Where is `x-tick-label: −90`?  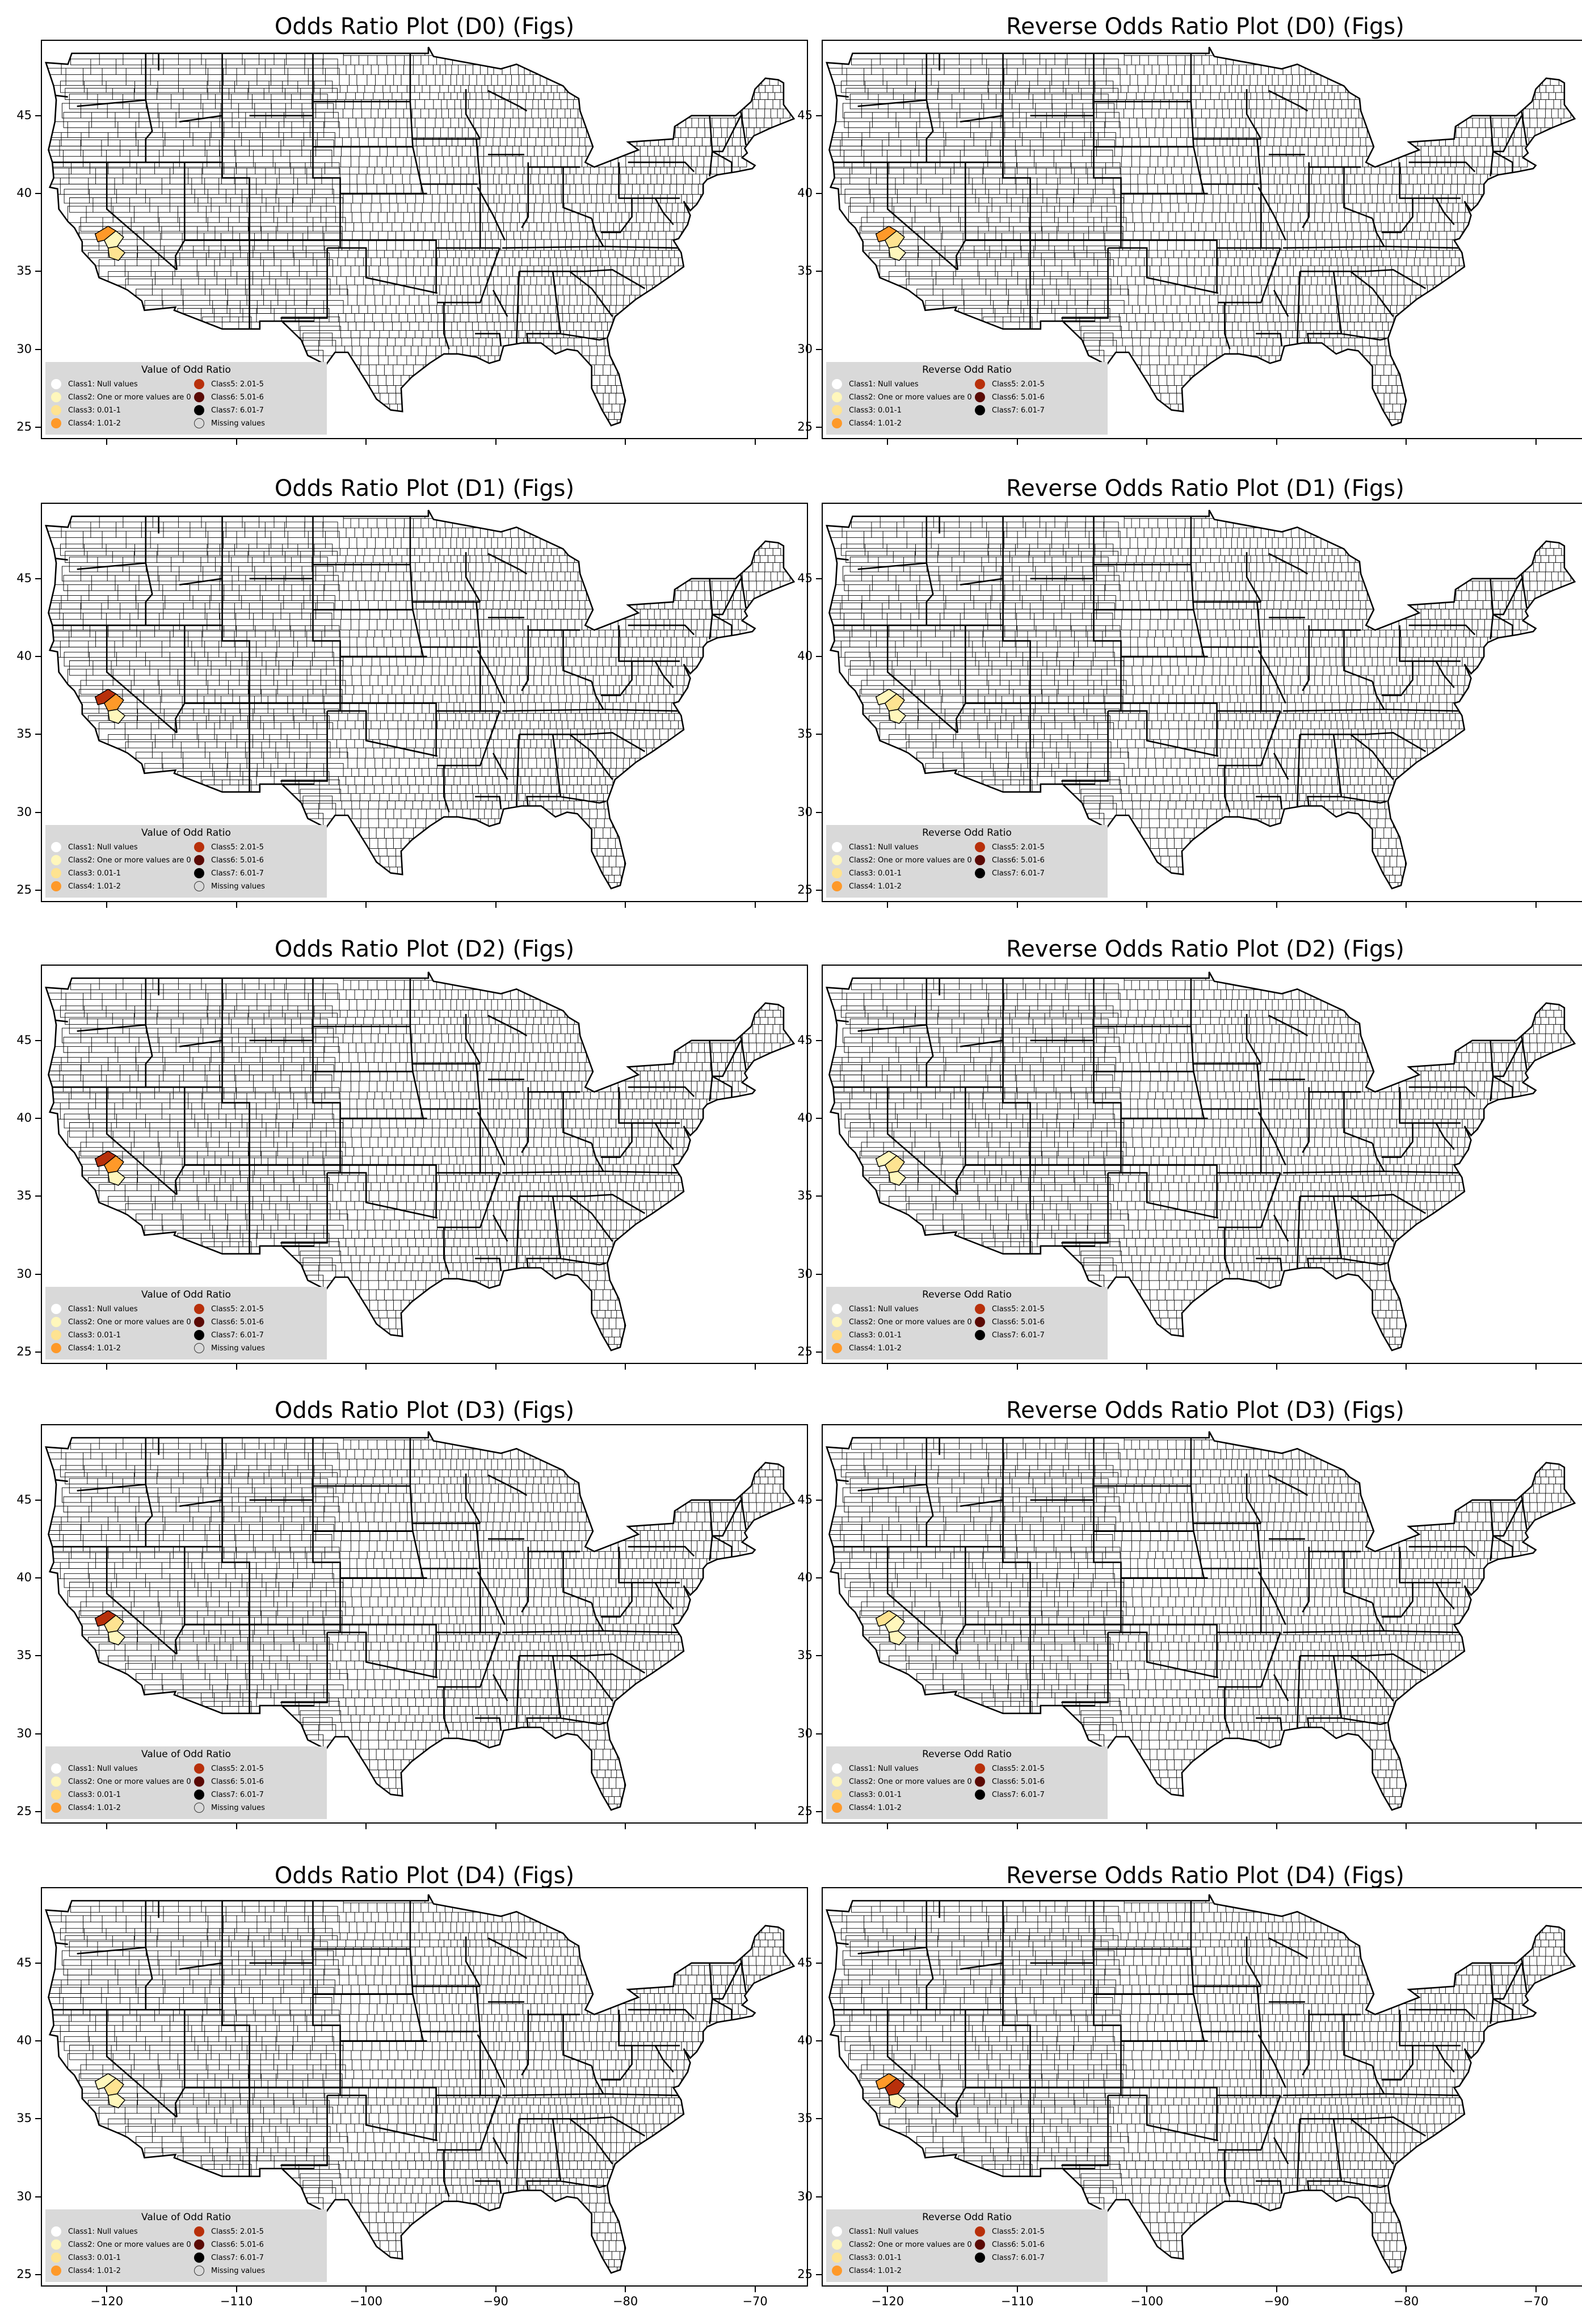
x-tick-label: −90 is located at coordinates (495, 2301).